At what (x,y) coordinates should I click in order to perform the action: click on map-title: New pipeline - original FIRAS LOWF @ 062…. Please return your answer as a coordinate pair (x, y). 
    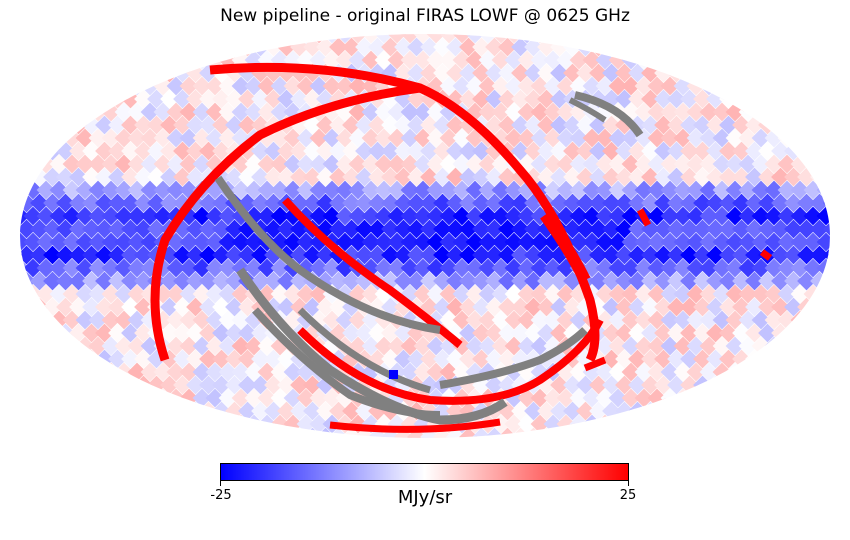
    Looking at the image, I should click on (425, 16).